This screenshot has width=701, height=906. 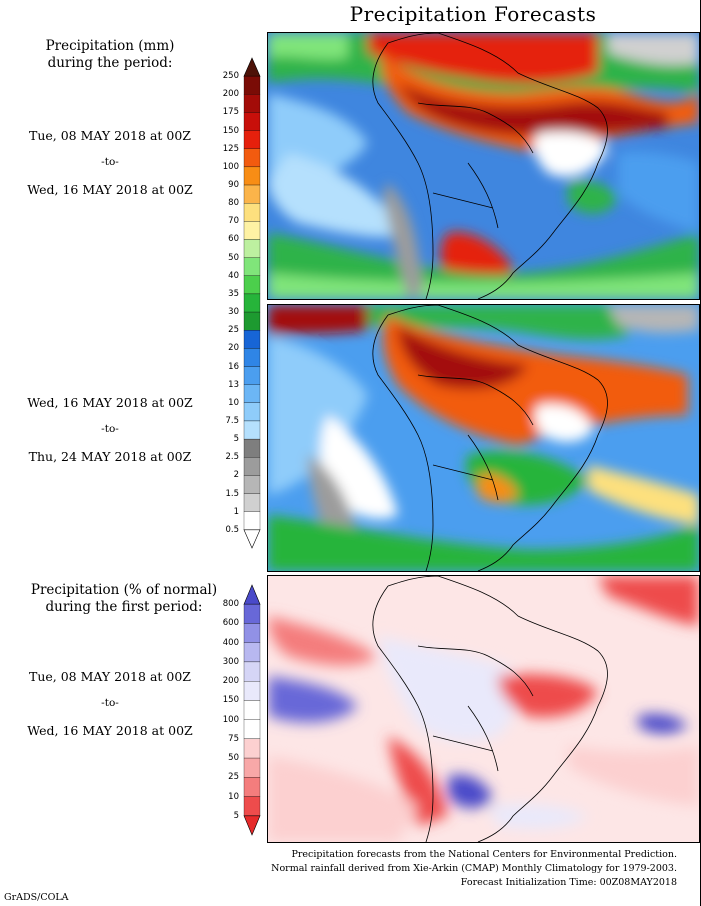 I want to click on precip-colorbar-tick-label: 20, so click(x=233, y=348).